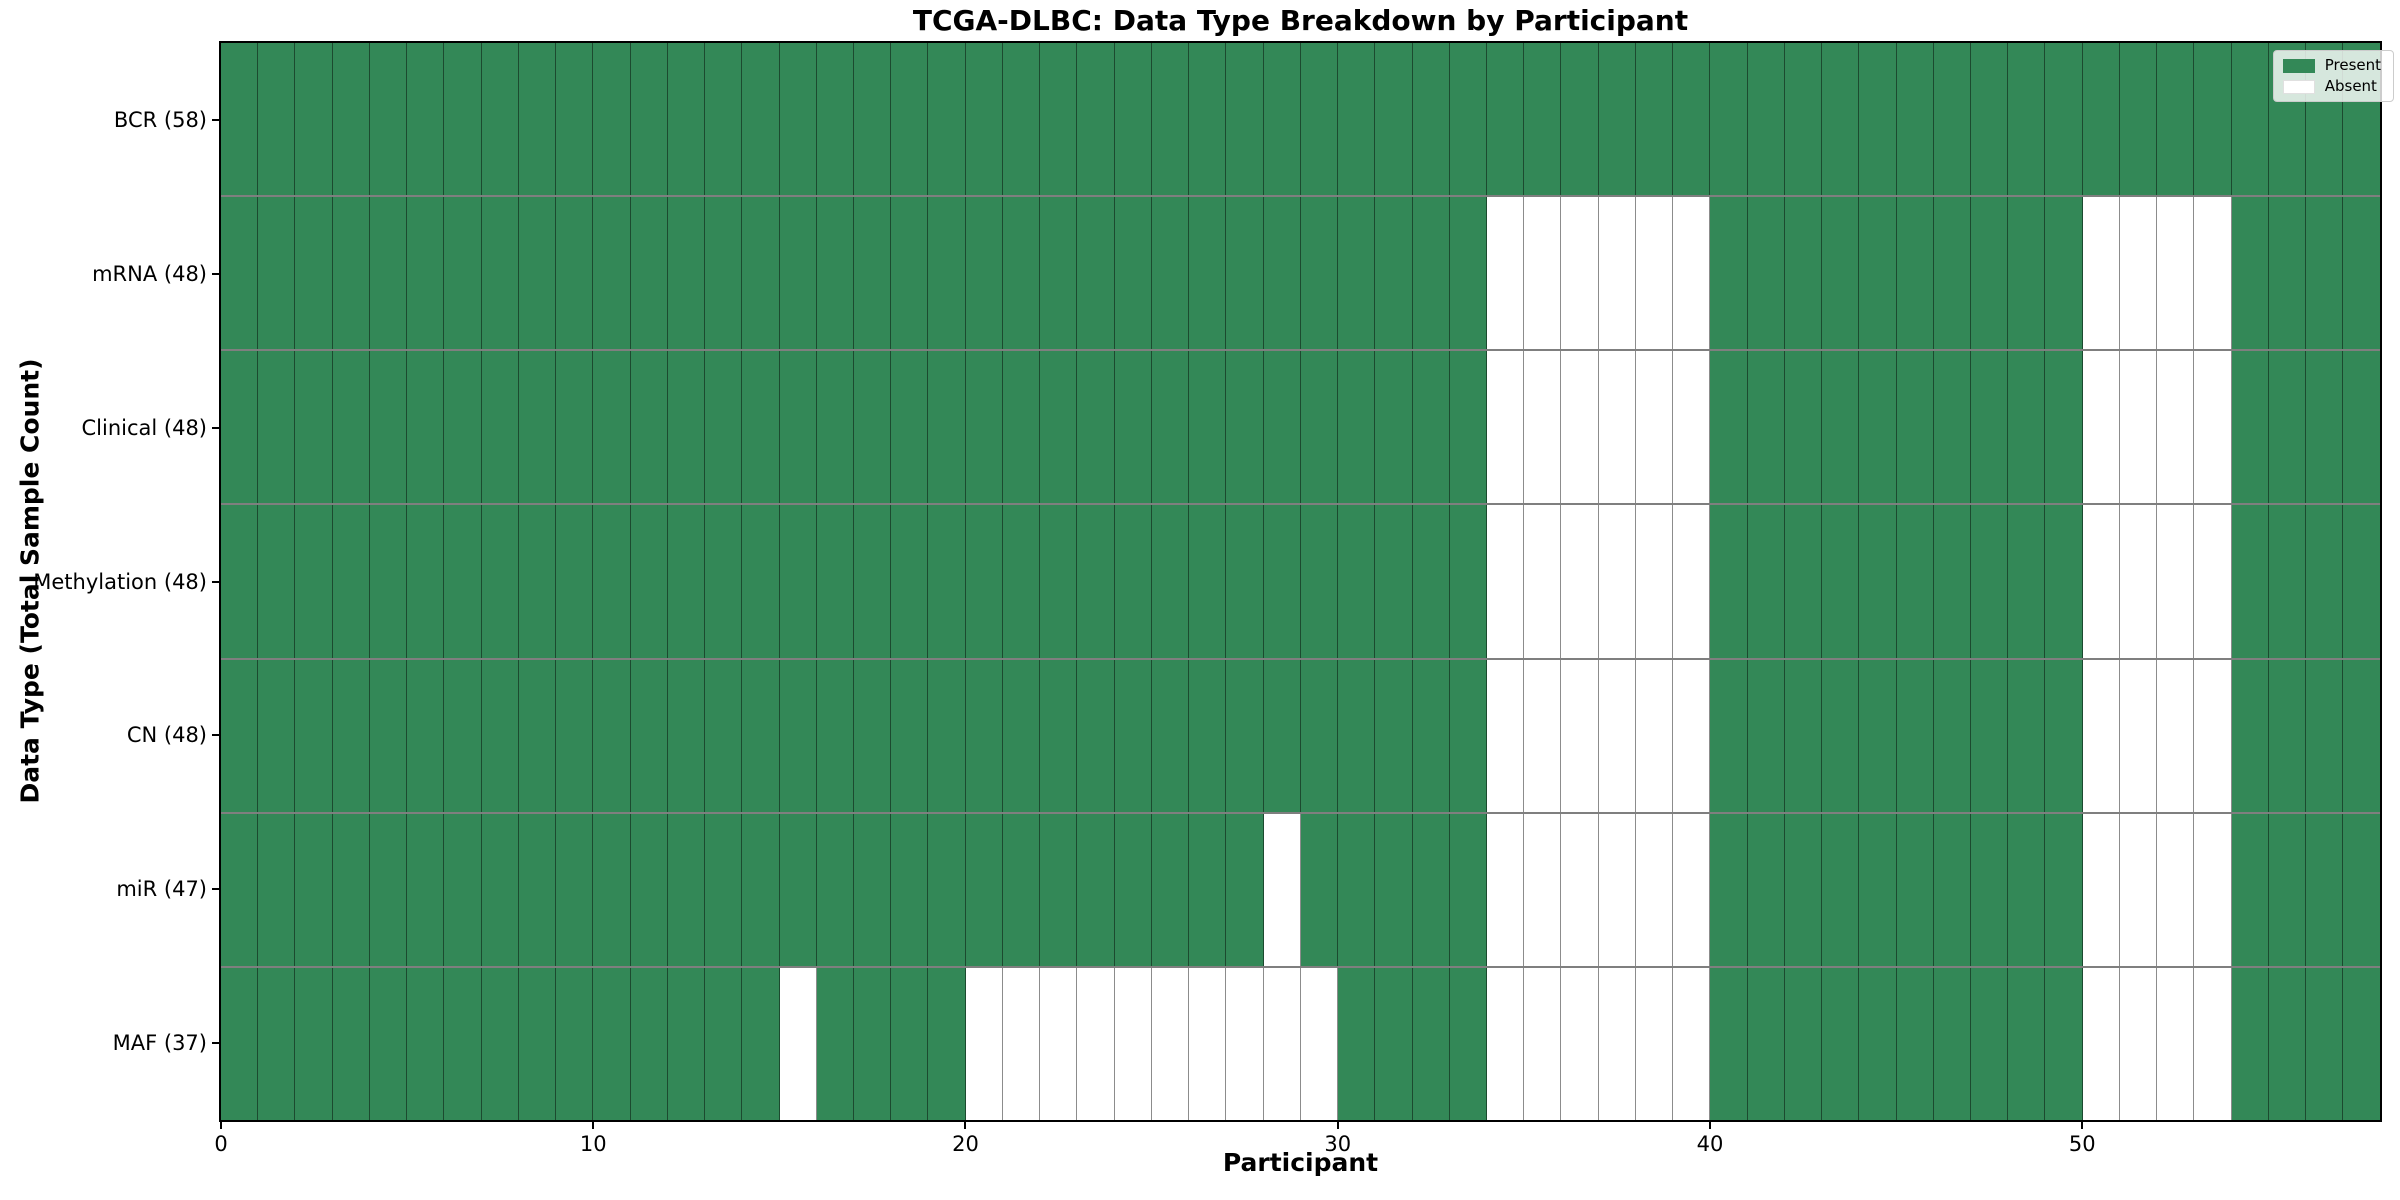  What do you see at coordinates (965, 1124) in the screenshot?
I see `x-tick-mark` at bounding box center [965, 1124].